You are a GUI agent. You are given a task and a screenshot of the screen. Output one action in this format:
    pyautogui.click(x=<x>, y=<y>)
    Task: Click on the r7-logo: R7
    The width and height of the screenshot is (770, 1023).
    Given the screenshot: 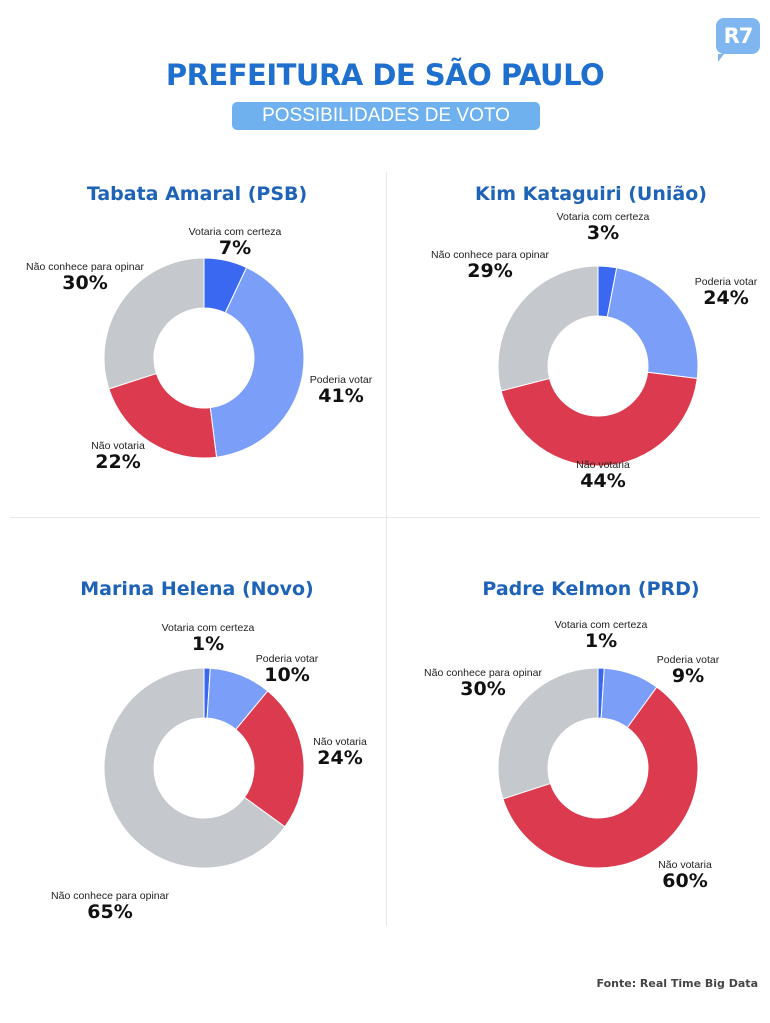 What is the action you would take?
    pyautogui.click(x=738, y=40)
    